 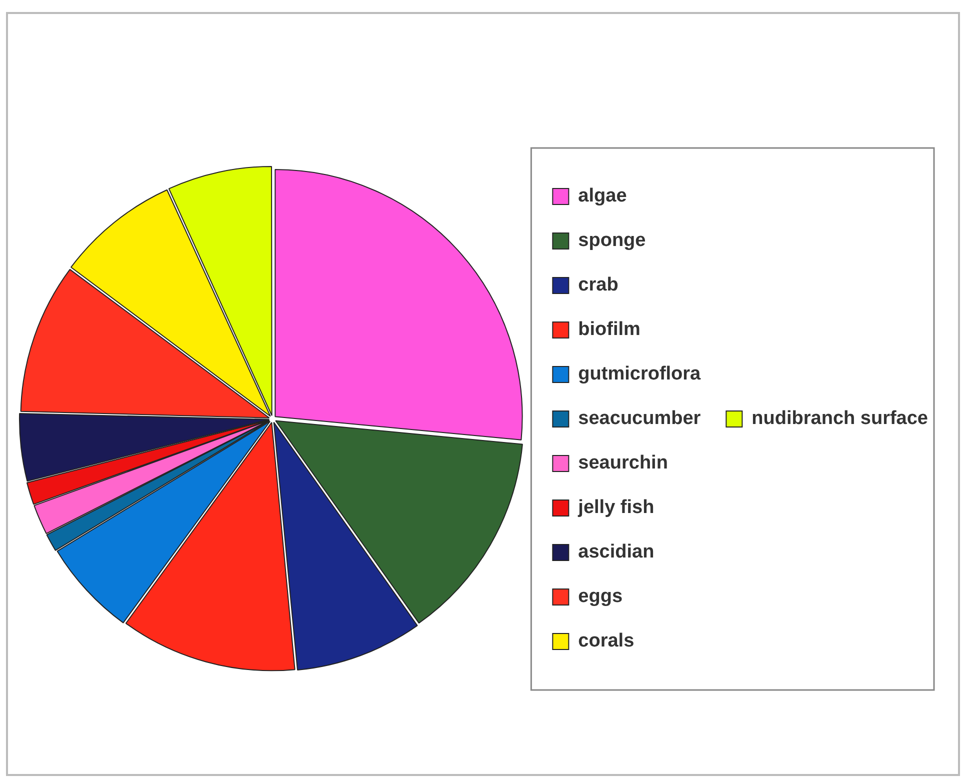 I want to click on legend-label: crab, so click(x=598, y=285).